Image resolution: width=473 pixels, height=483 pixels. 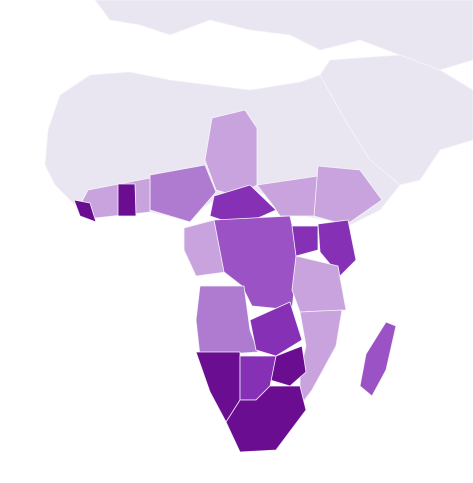 I want to click on liberia, so click(x=85, y=211).